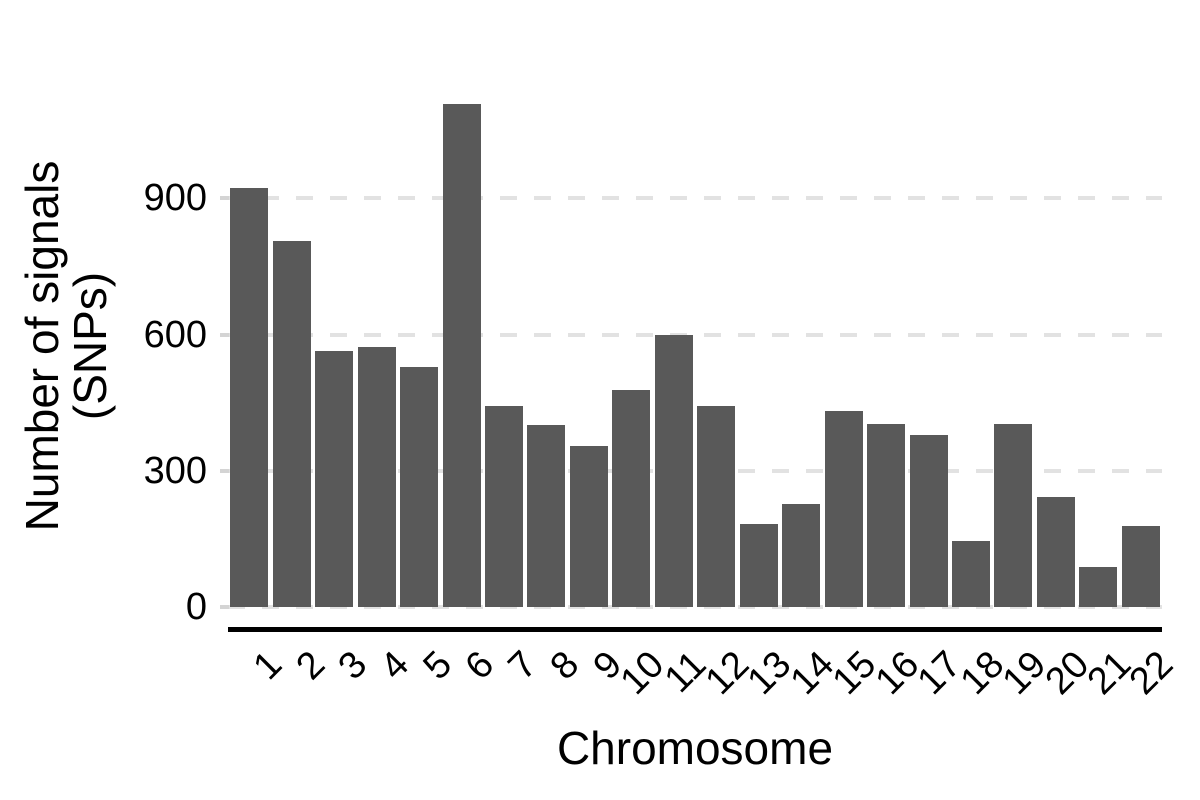  Describe the element at coordinates (522, 665) in the screenshot. I see `x-tick-label-7: 7` at that location.